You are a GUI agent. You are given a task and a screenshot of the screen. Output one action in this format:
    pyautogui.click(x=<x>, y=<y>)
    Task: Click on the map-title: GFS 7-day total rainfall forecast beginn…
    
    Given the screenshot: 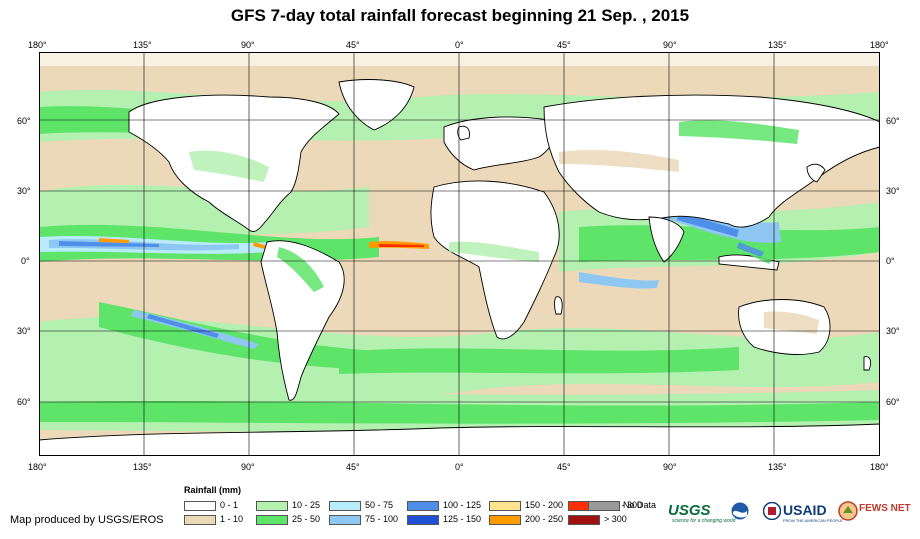 What is the action you would take?
    pyautogui.click(x=460, y=15)
    